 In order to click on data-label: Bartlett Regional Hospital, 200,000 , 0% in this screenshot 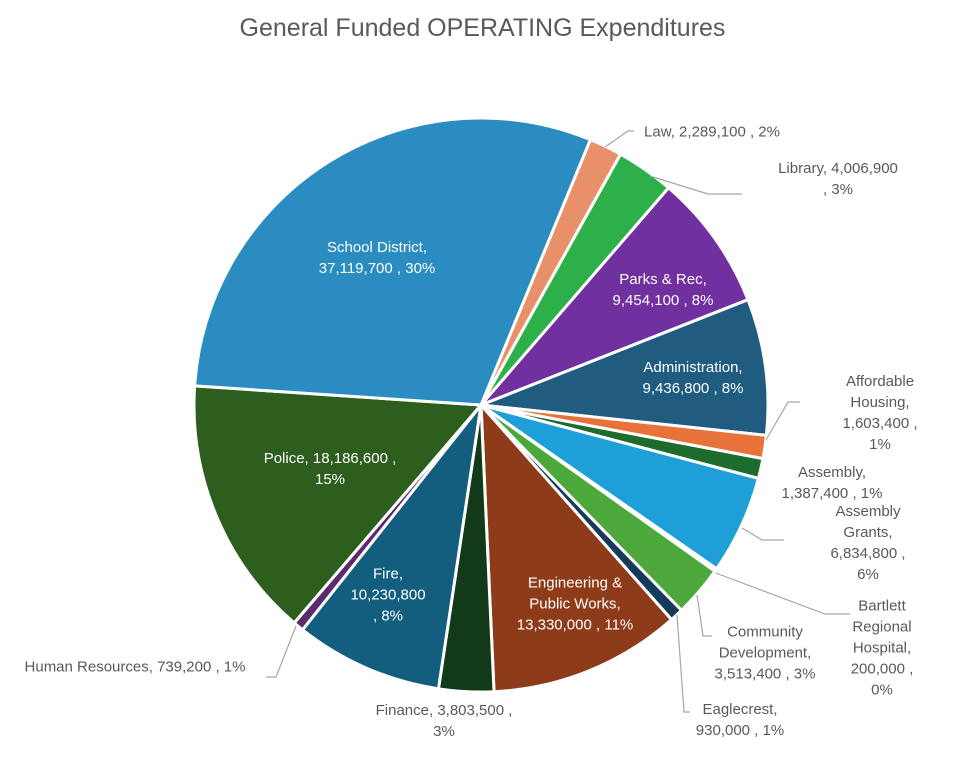, I will do `click(882, 648)`.